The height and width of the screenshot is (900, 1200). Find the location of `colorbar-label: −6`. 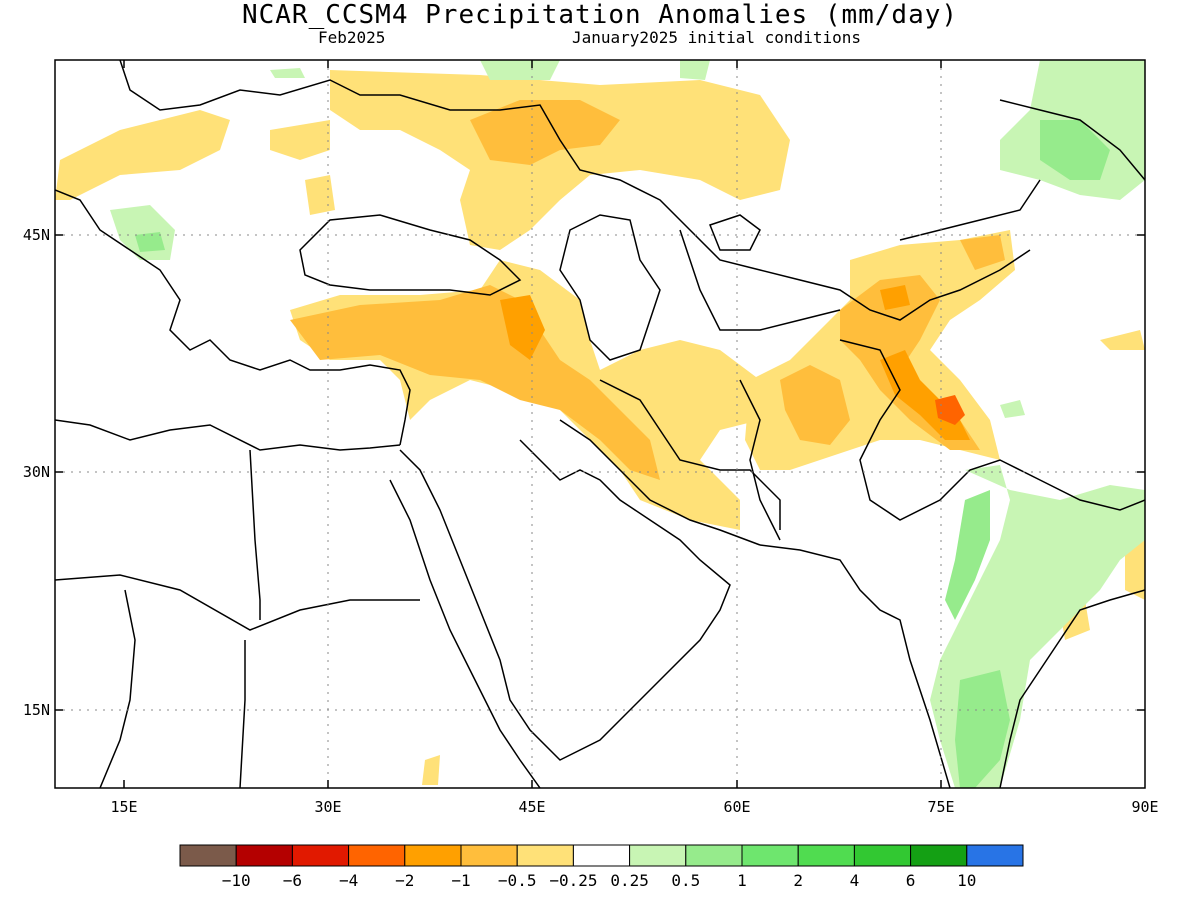

colorbar-label: −6 is located at coordinates (292, 880).